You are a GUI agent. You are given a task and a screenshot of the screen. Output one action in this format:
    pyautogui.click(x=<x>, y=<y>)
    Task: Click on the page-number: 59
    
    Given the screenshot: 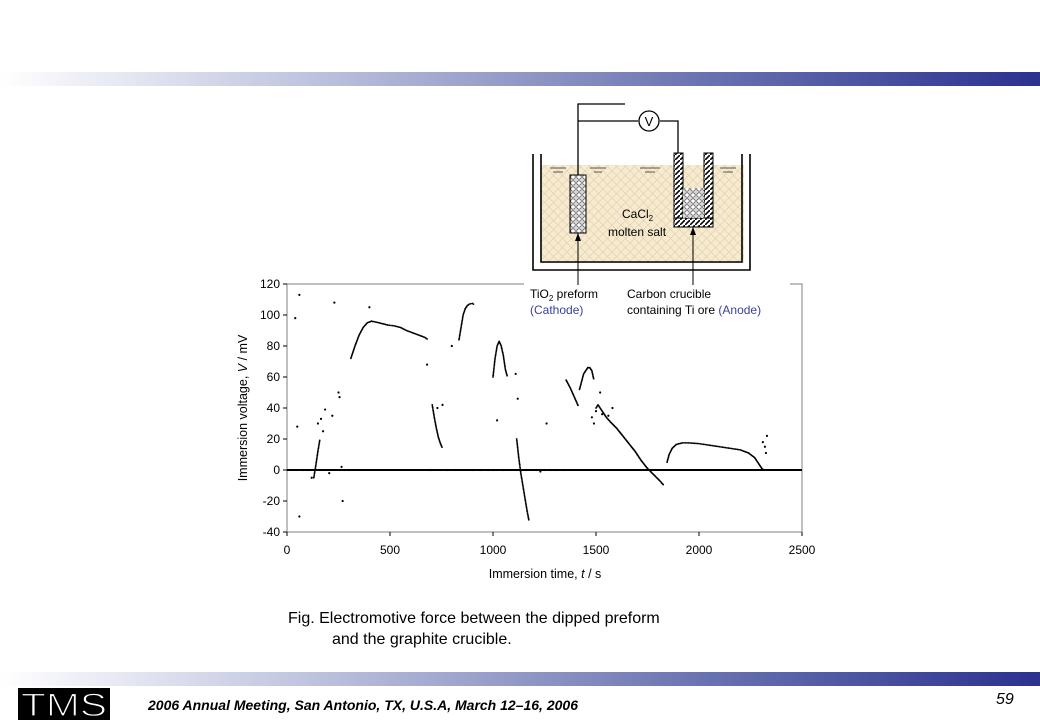 What is the action you would take?
    pyautogui.click(x=1005, y=699)
    